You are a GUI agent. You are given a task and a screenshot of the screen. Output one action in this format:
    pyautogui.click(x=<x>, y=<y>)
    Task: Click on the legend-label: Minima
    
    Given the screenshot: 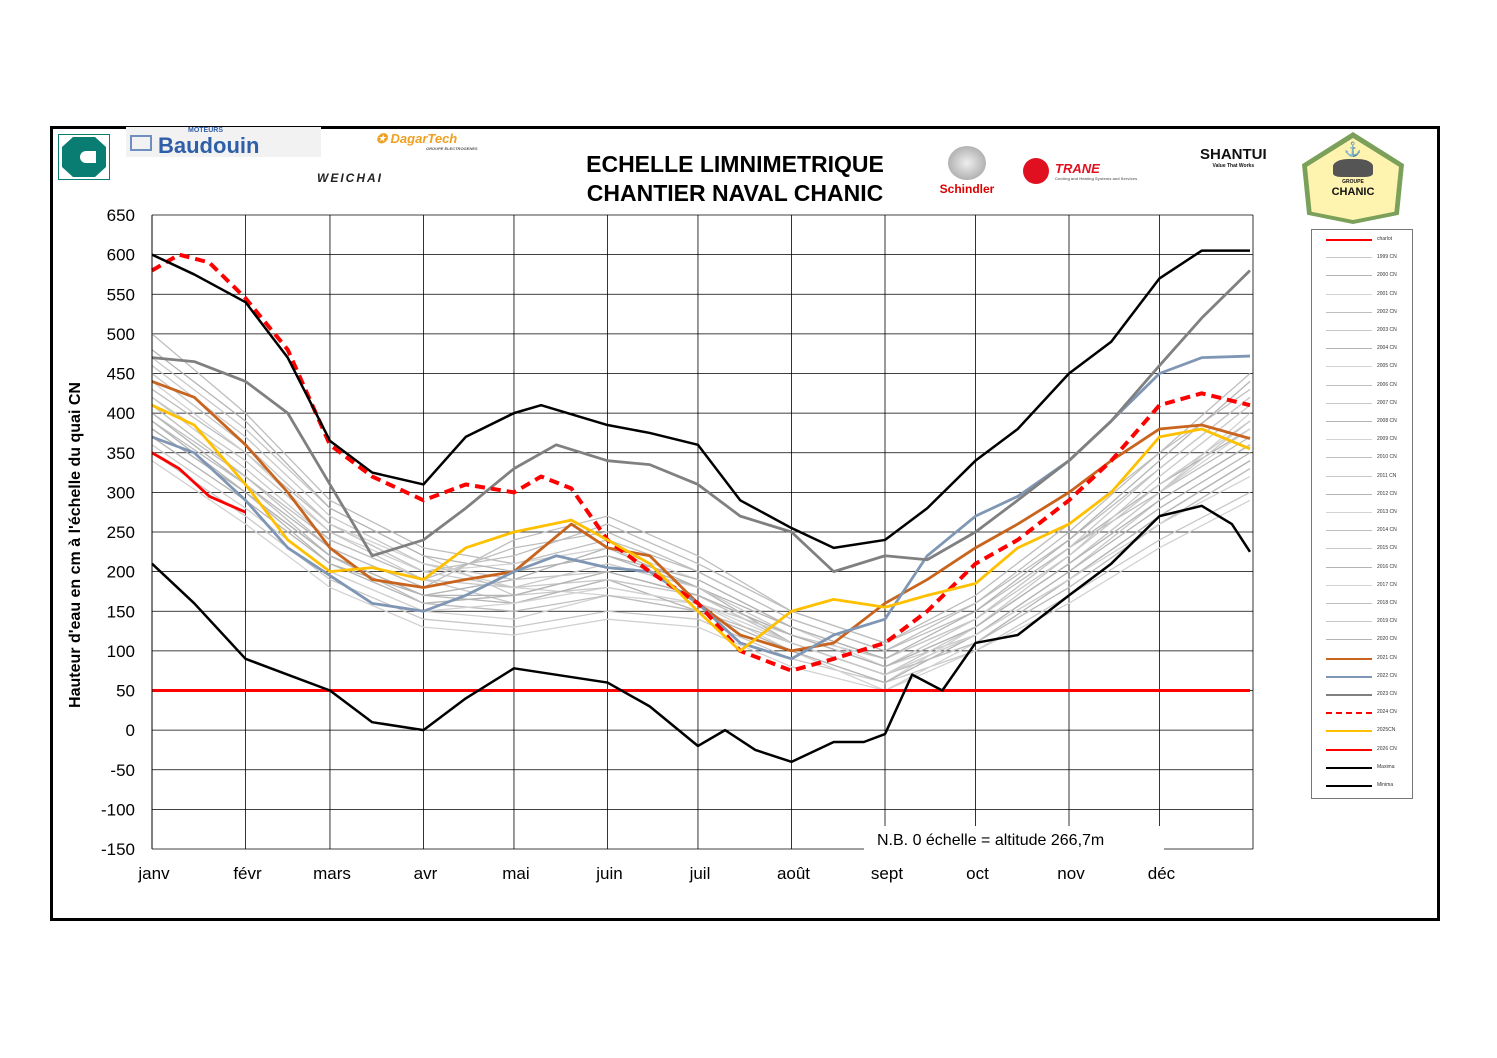 What is the action you would take?
    pyautogui.click(x=1385, y=785)
    